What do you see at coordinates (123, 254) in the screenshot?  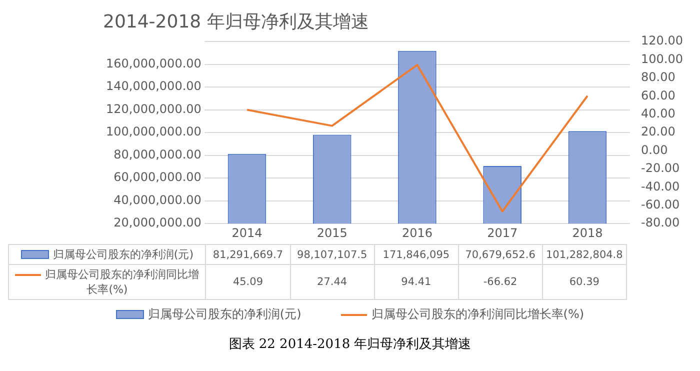 I see `legend-label: 归属母公司股东的净利润(元)` at bounding box center [123, 254].